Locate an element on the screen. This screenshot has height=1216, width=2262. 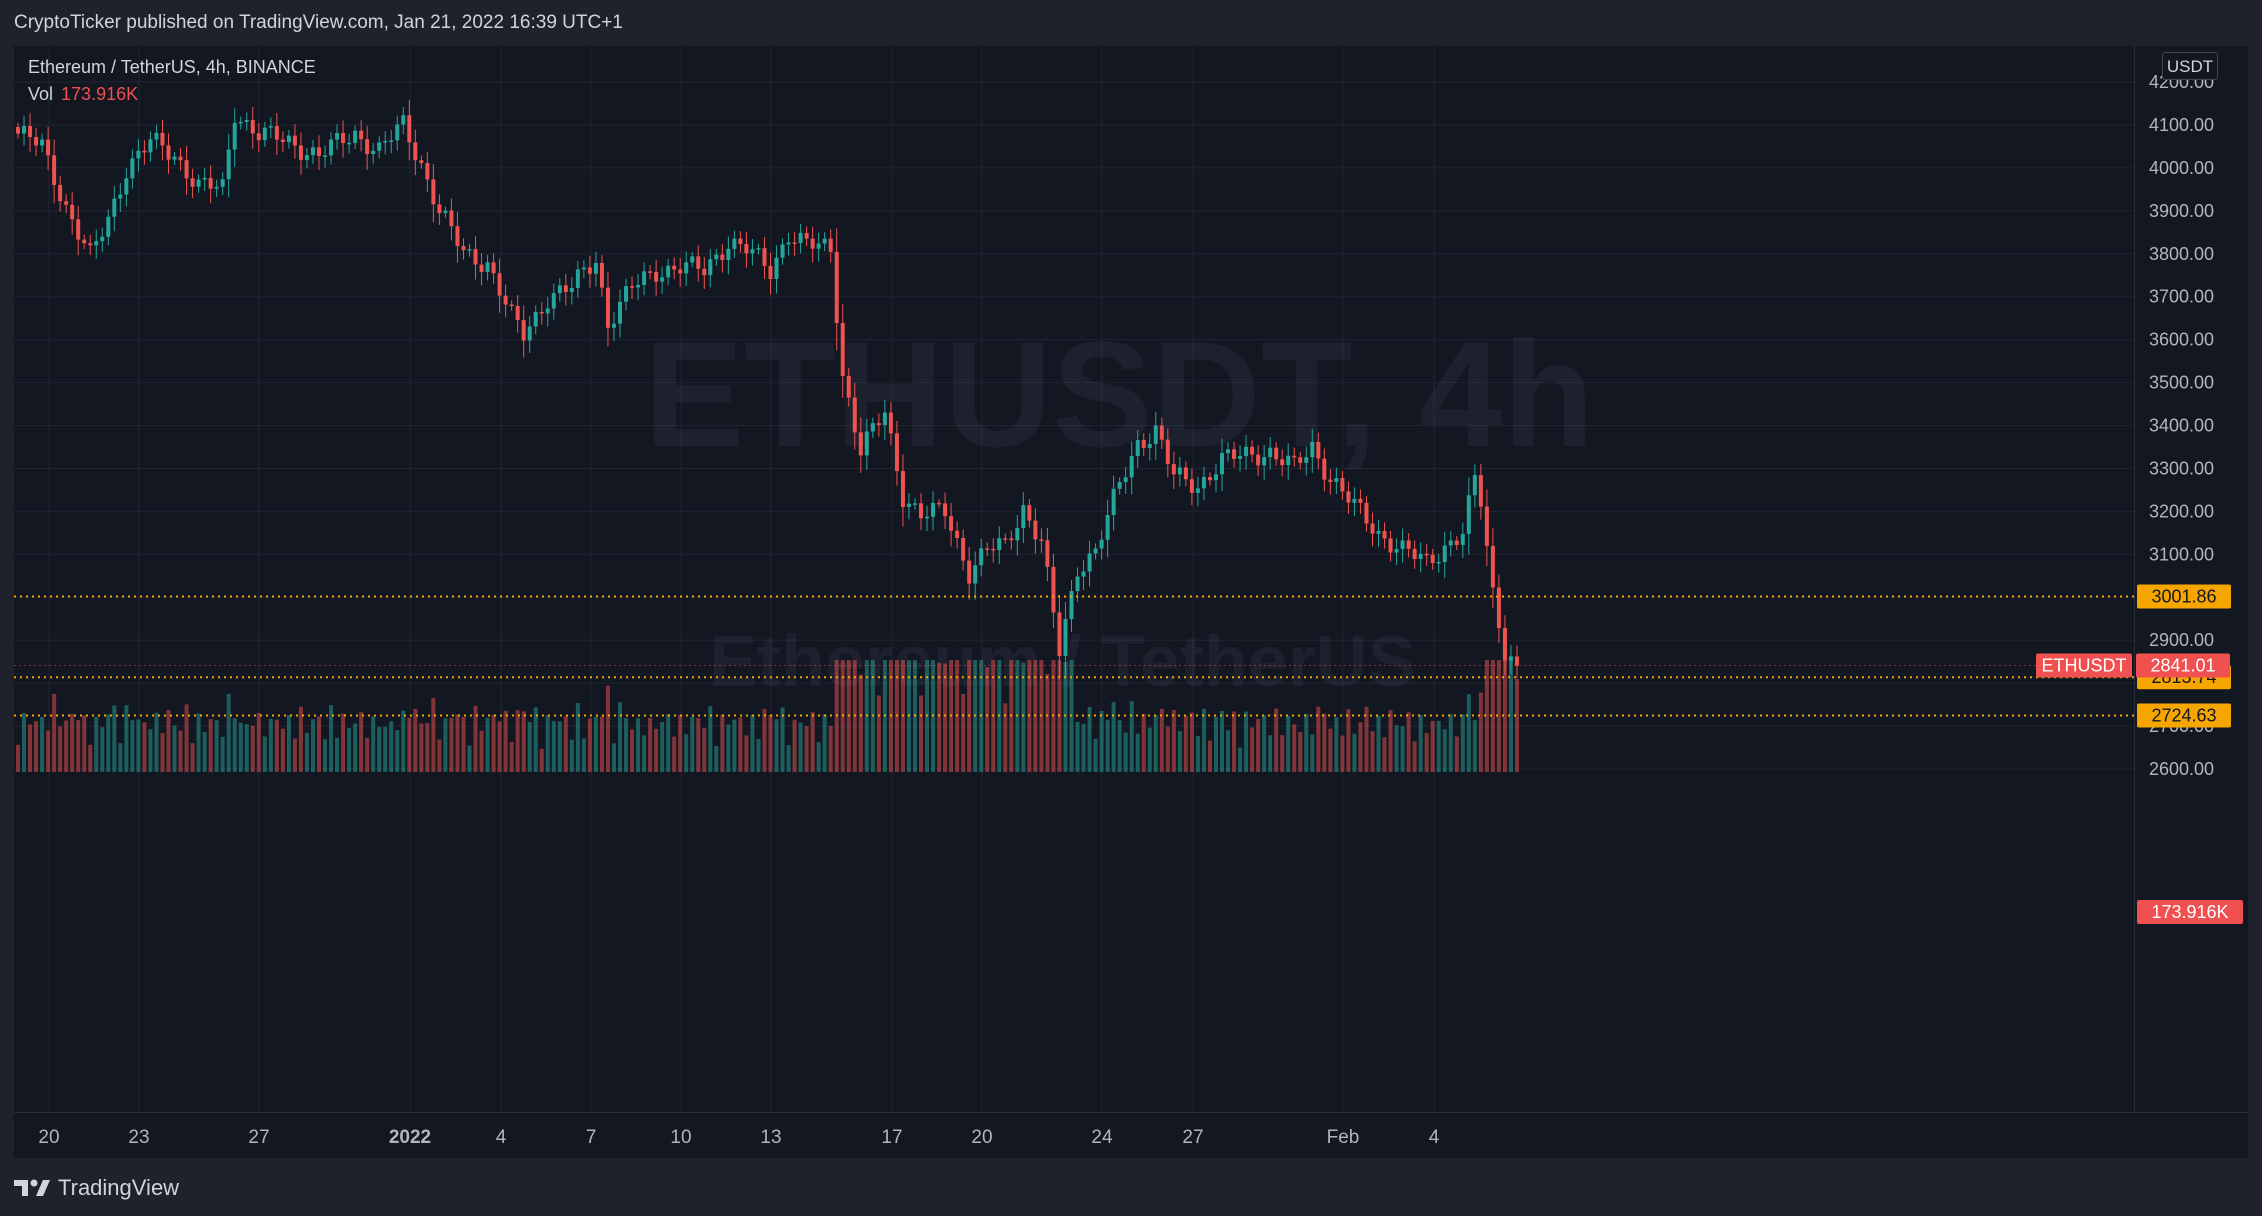
level-badge-0: 3001.86 is located at coordinates (2183, 596).